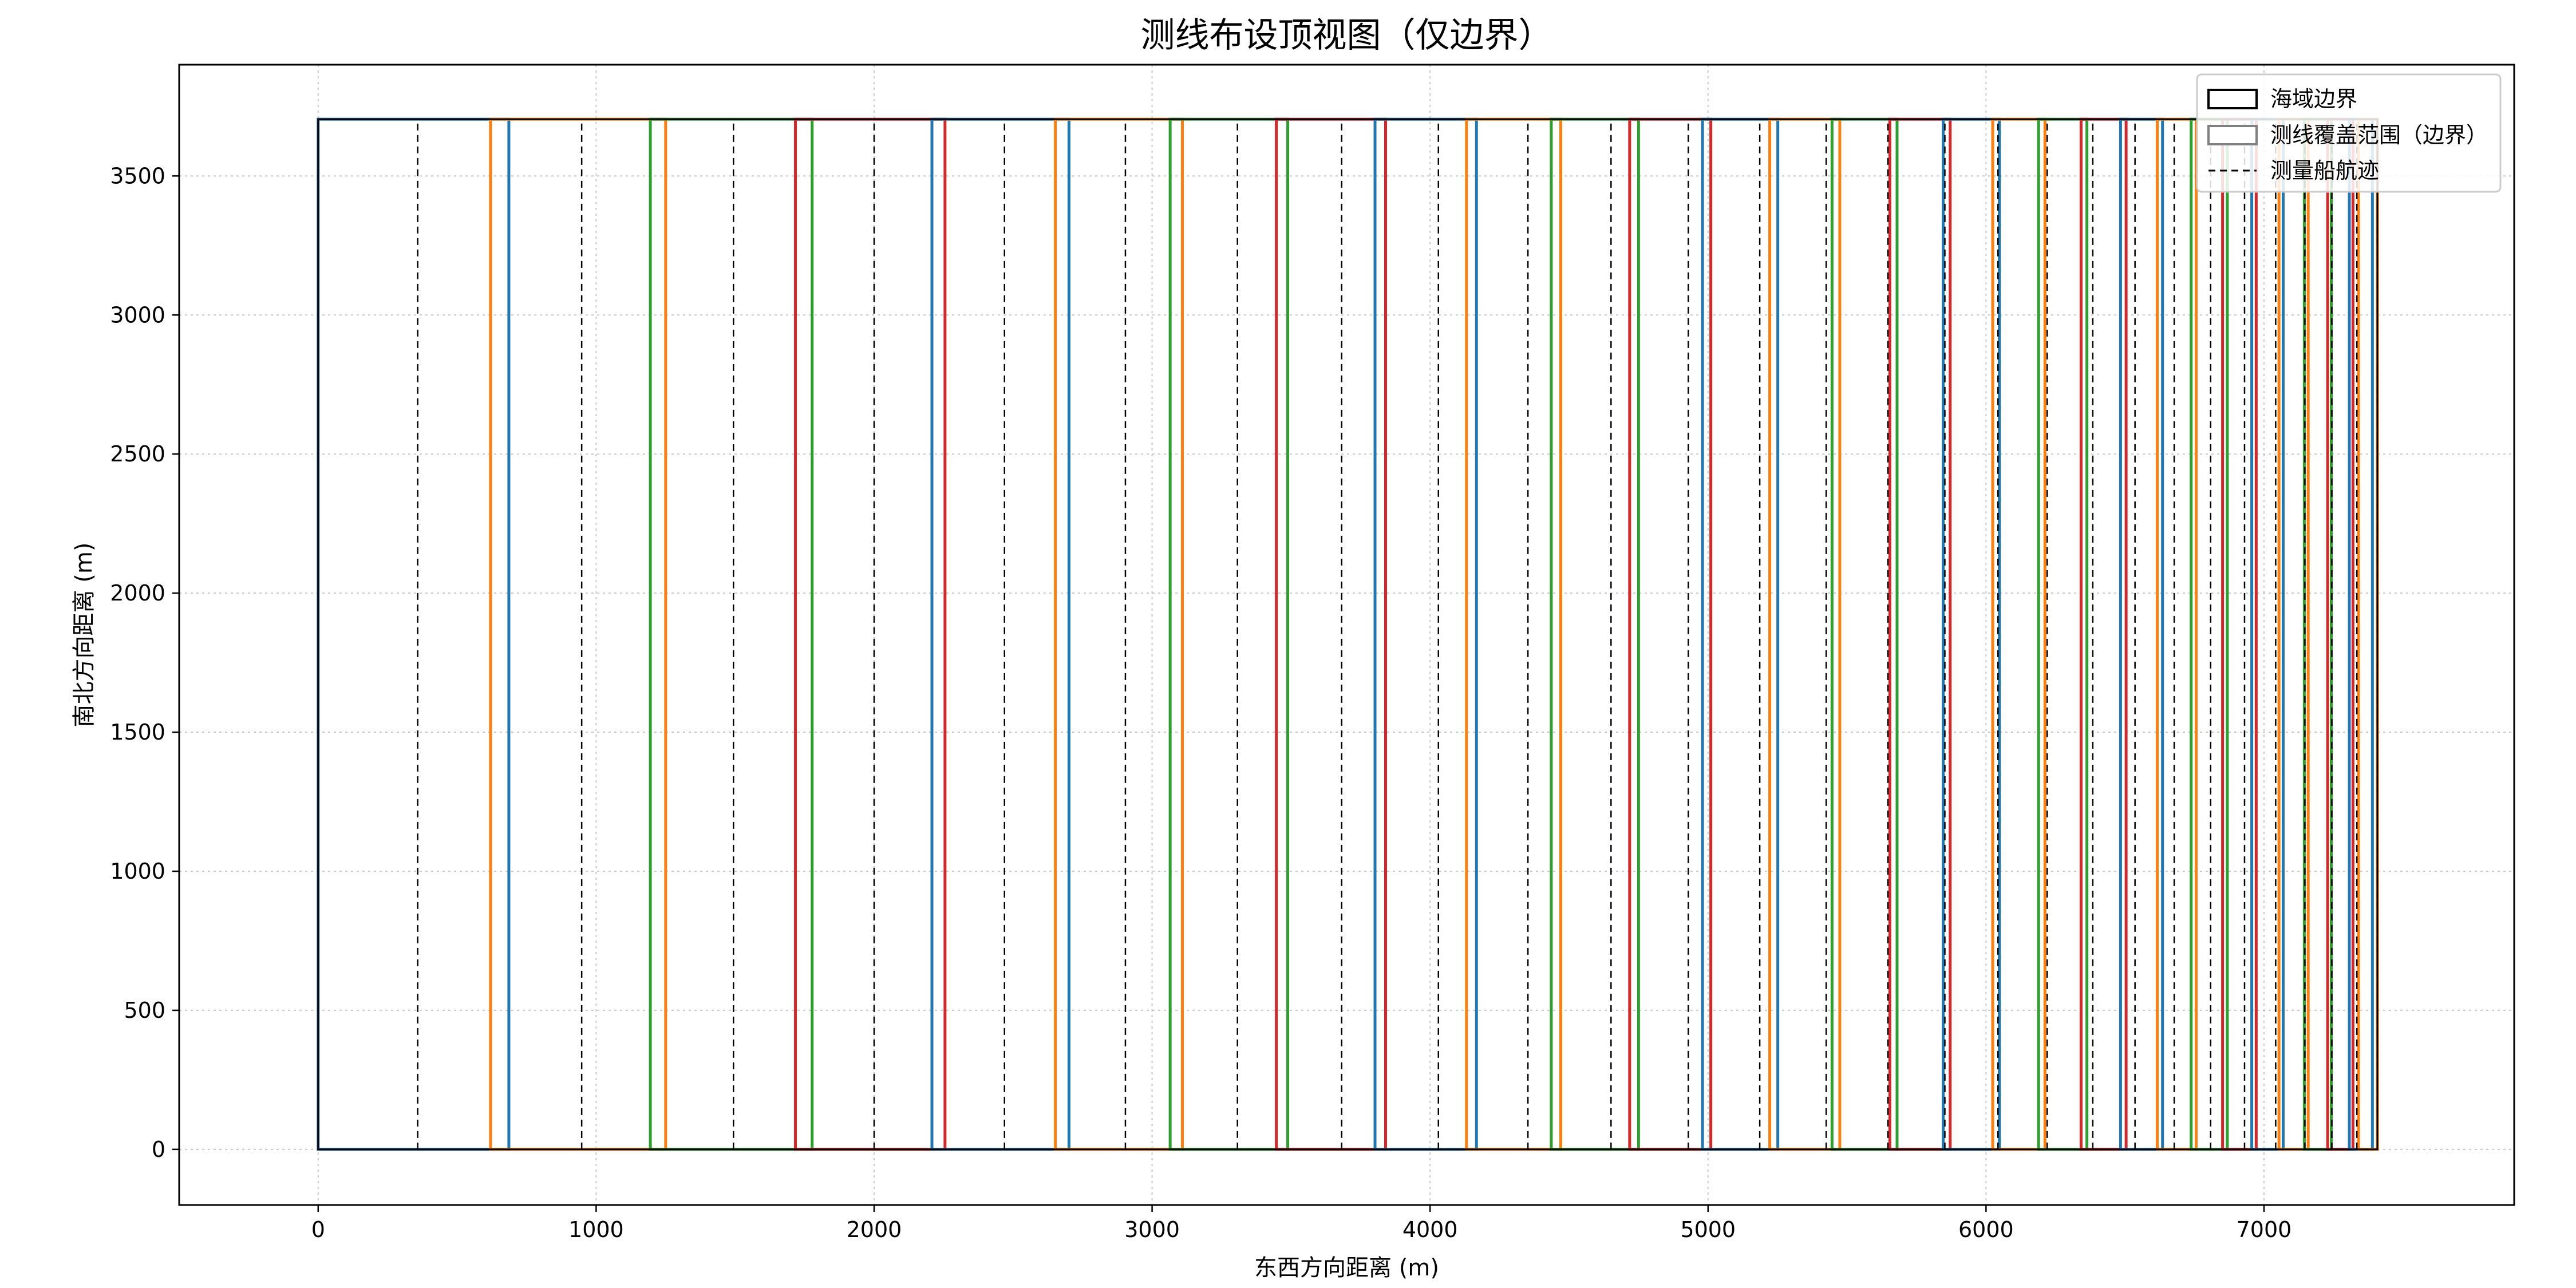 Image resolution: width=2576 pixels, height=1288 pixels. I want to click on legend-key-sea-boundary, so click(2232, 99).